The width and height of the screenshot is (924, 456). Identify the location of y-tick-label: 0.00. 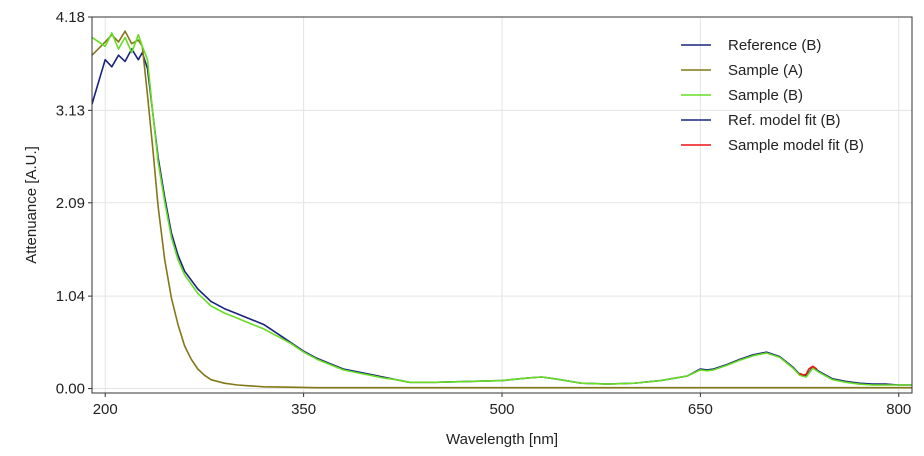
(70, 389).